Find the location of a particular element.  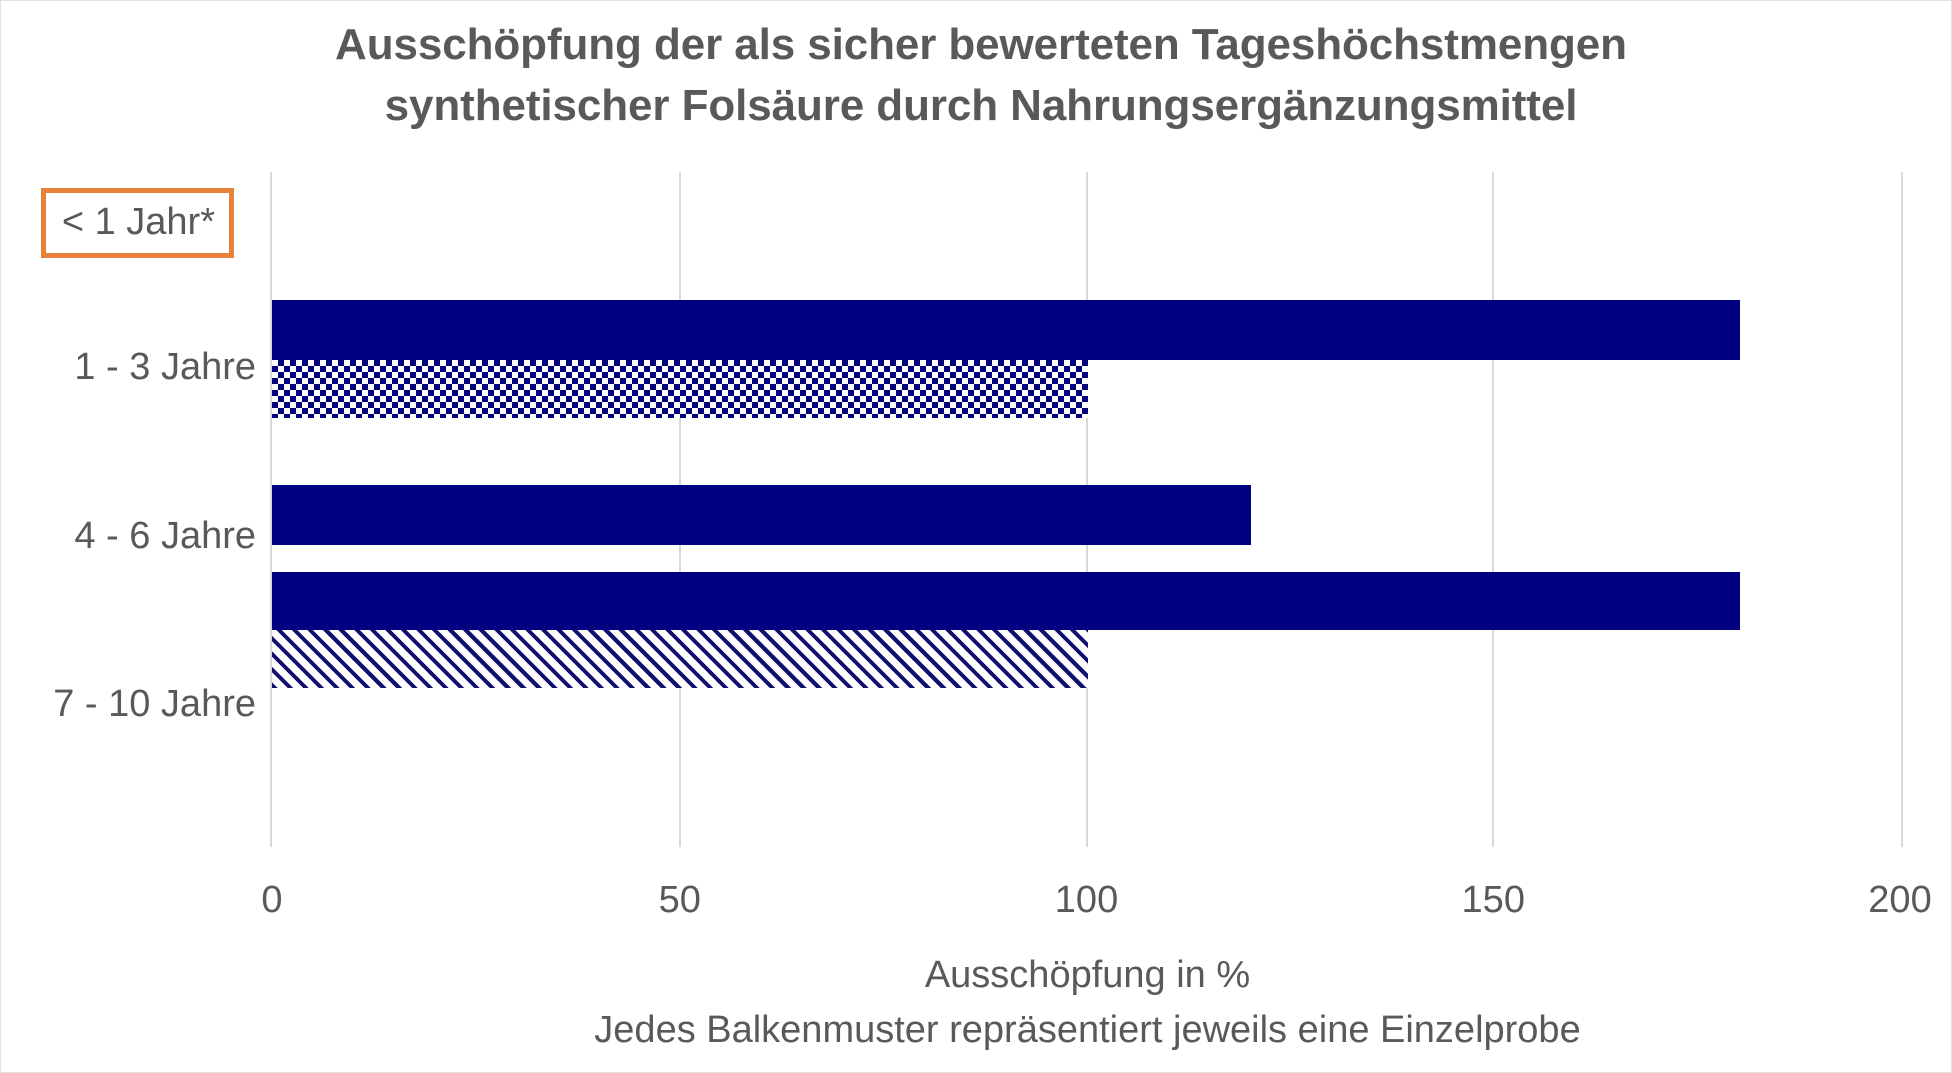

y-axis-label-under-1-year: < 1 Jahr* is located at coordinates (137, 223).